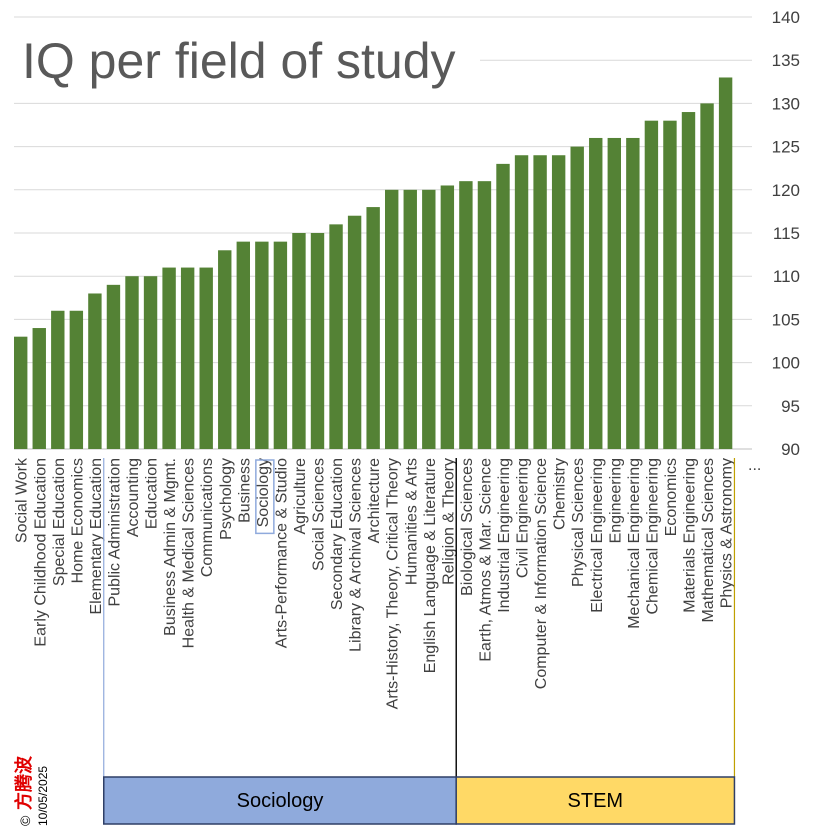  I want to click on x-category-label: Arts-Performance & Studio, so click(281, 553).